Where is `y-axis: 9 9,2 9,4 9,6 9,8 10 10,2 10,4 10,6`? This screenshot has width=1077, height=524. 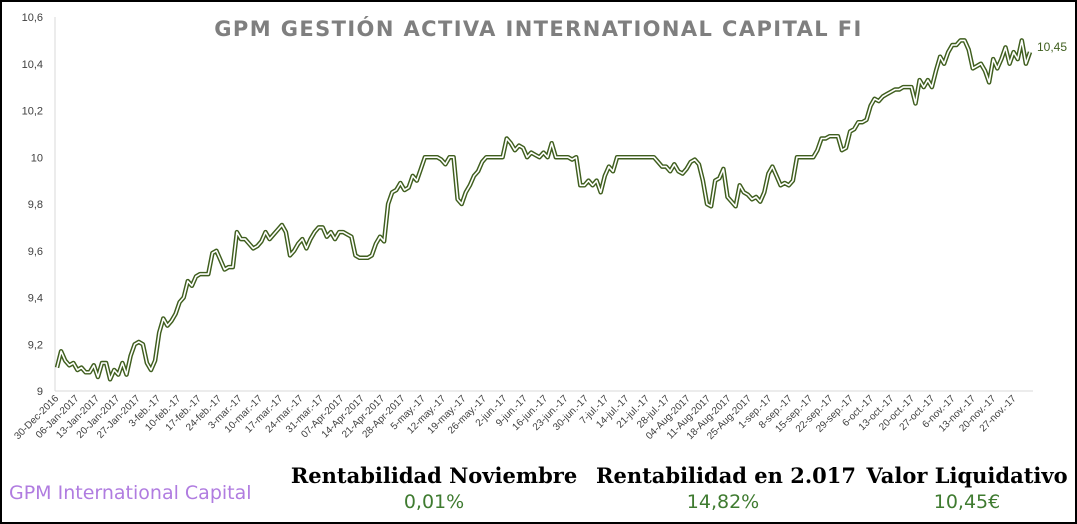 y-axis: 9 9,2 9,4 9,6 9,8 10 10,2 10,4 10,6 is located at coordinates (39, 205).